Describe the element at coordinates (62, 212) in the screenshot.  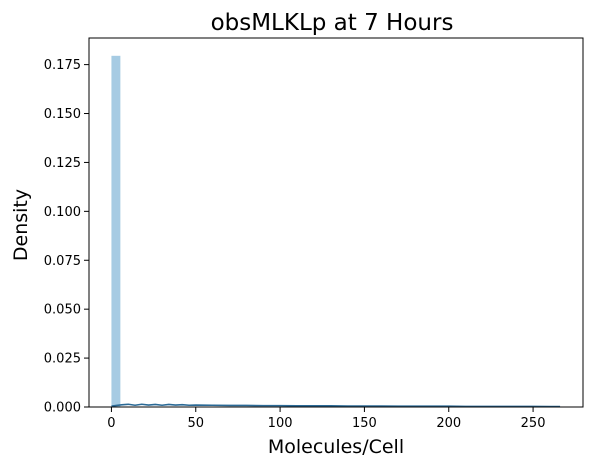
I see `y-tick-label: 0.100` at that location.